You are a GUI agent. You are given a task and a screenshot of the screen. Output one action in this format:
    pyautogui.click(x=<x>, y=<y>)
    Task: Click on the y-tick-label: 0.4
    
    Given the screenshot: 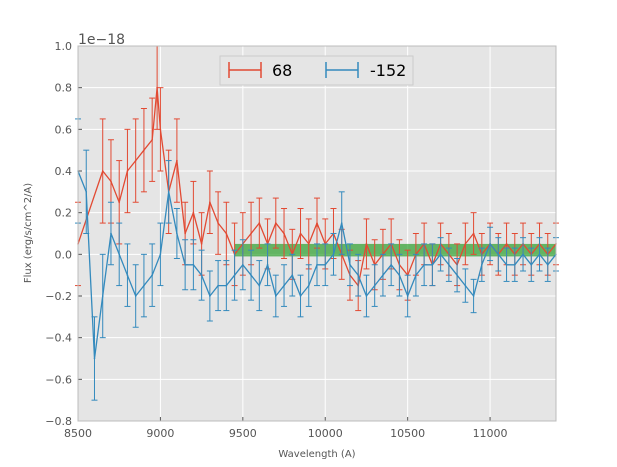 What is the action you would take?
    pyautogui.click(x=64, y=171)
    